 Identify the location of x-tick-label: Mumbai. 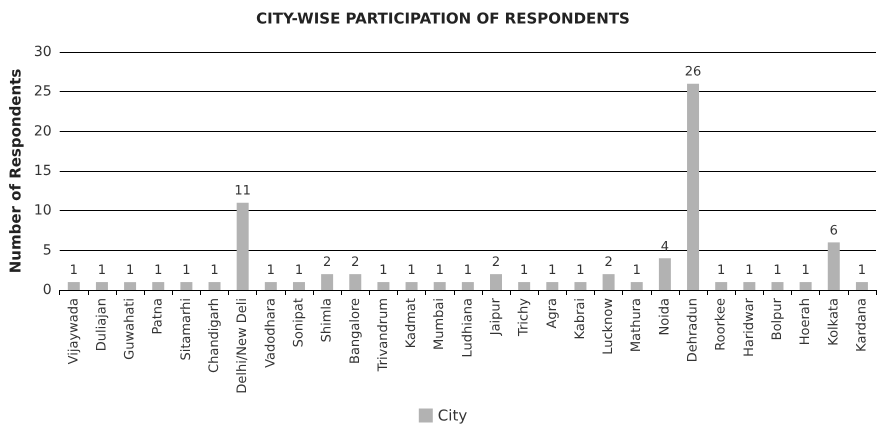
(440, 324).